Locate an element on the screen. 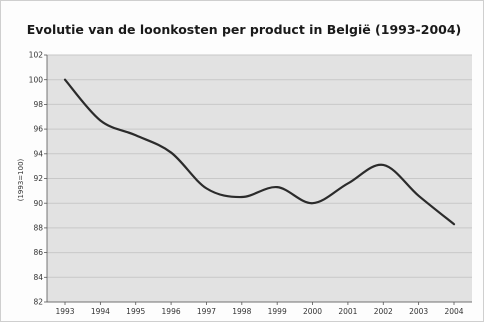 This screenshot has width=484, height=322. data-point-2000 is located at coordinates (312, 203).